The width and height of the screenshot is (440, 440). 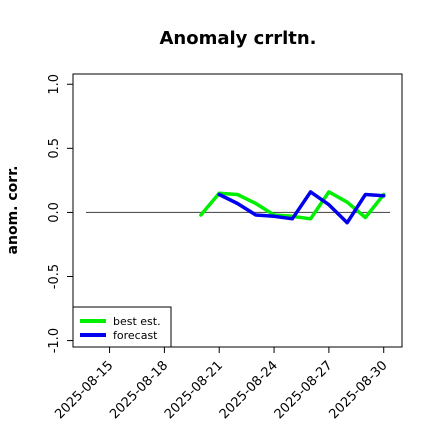 I want to click on x-tick-label: 2025-08-24, so click(x=249, y=390).